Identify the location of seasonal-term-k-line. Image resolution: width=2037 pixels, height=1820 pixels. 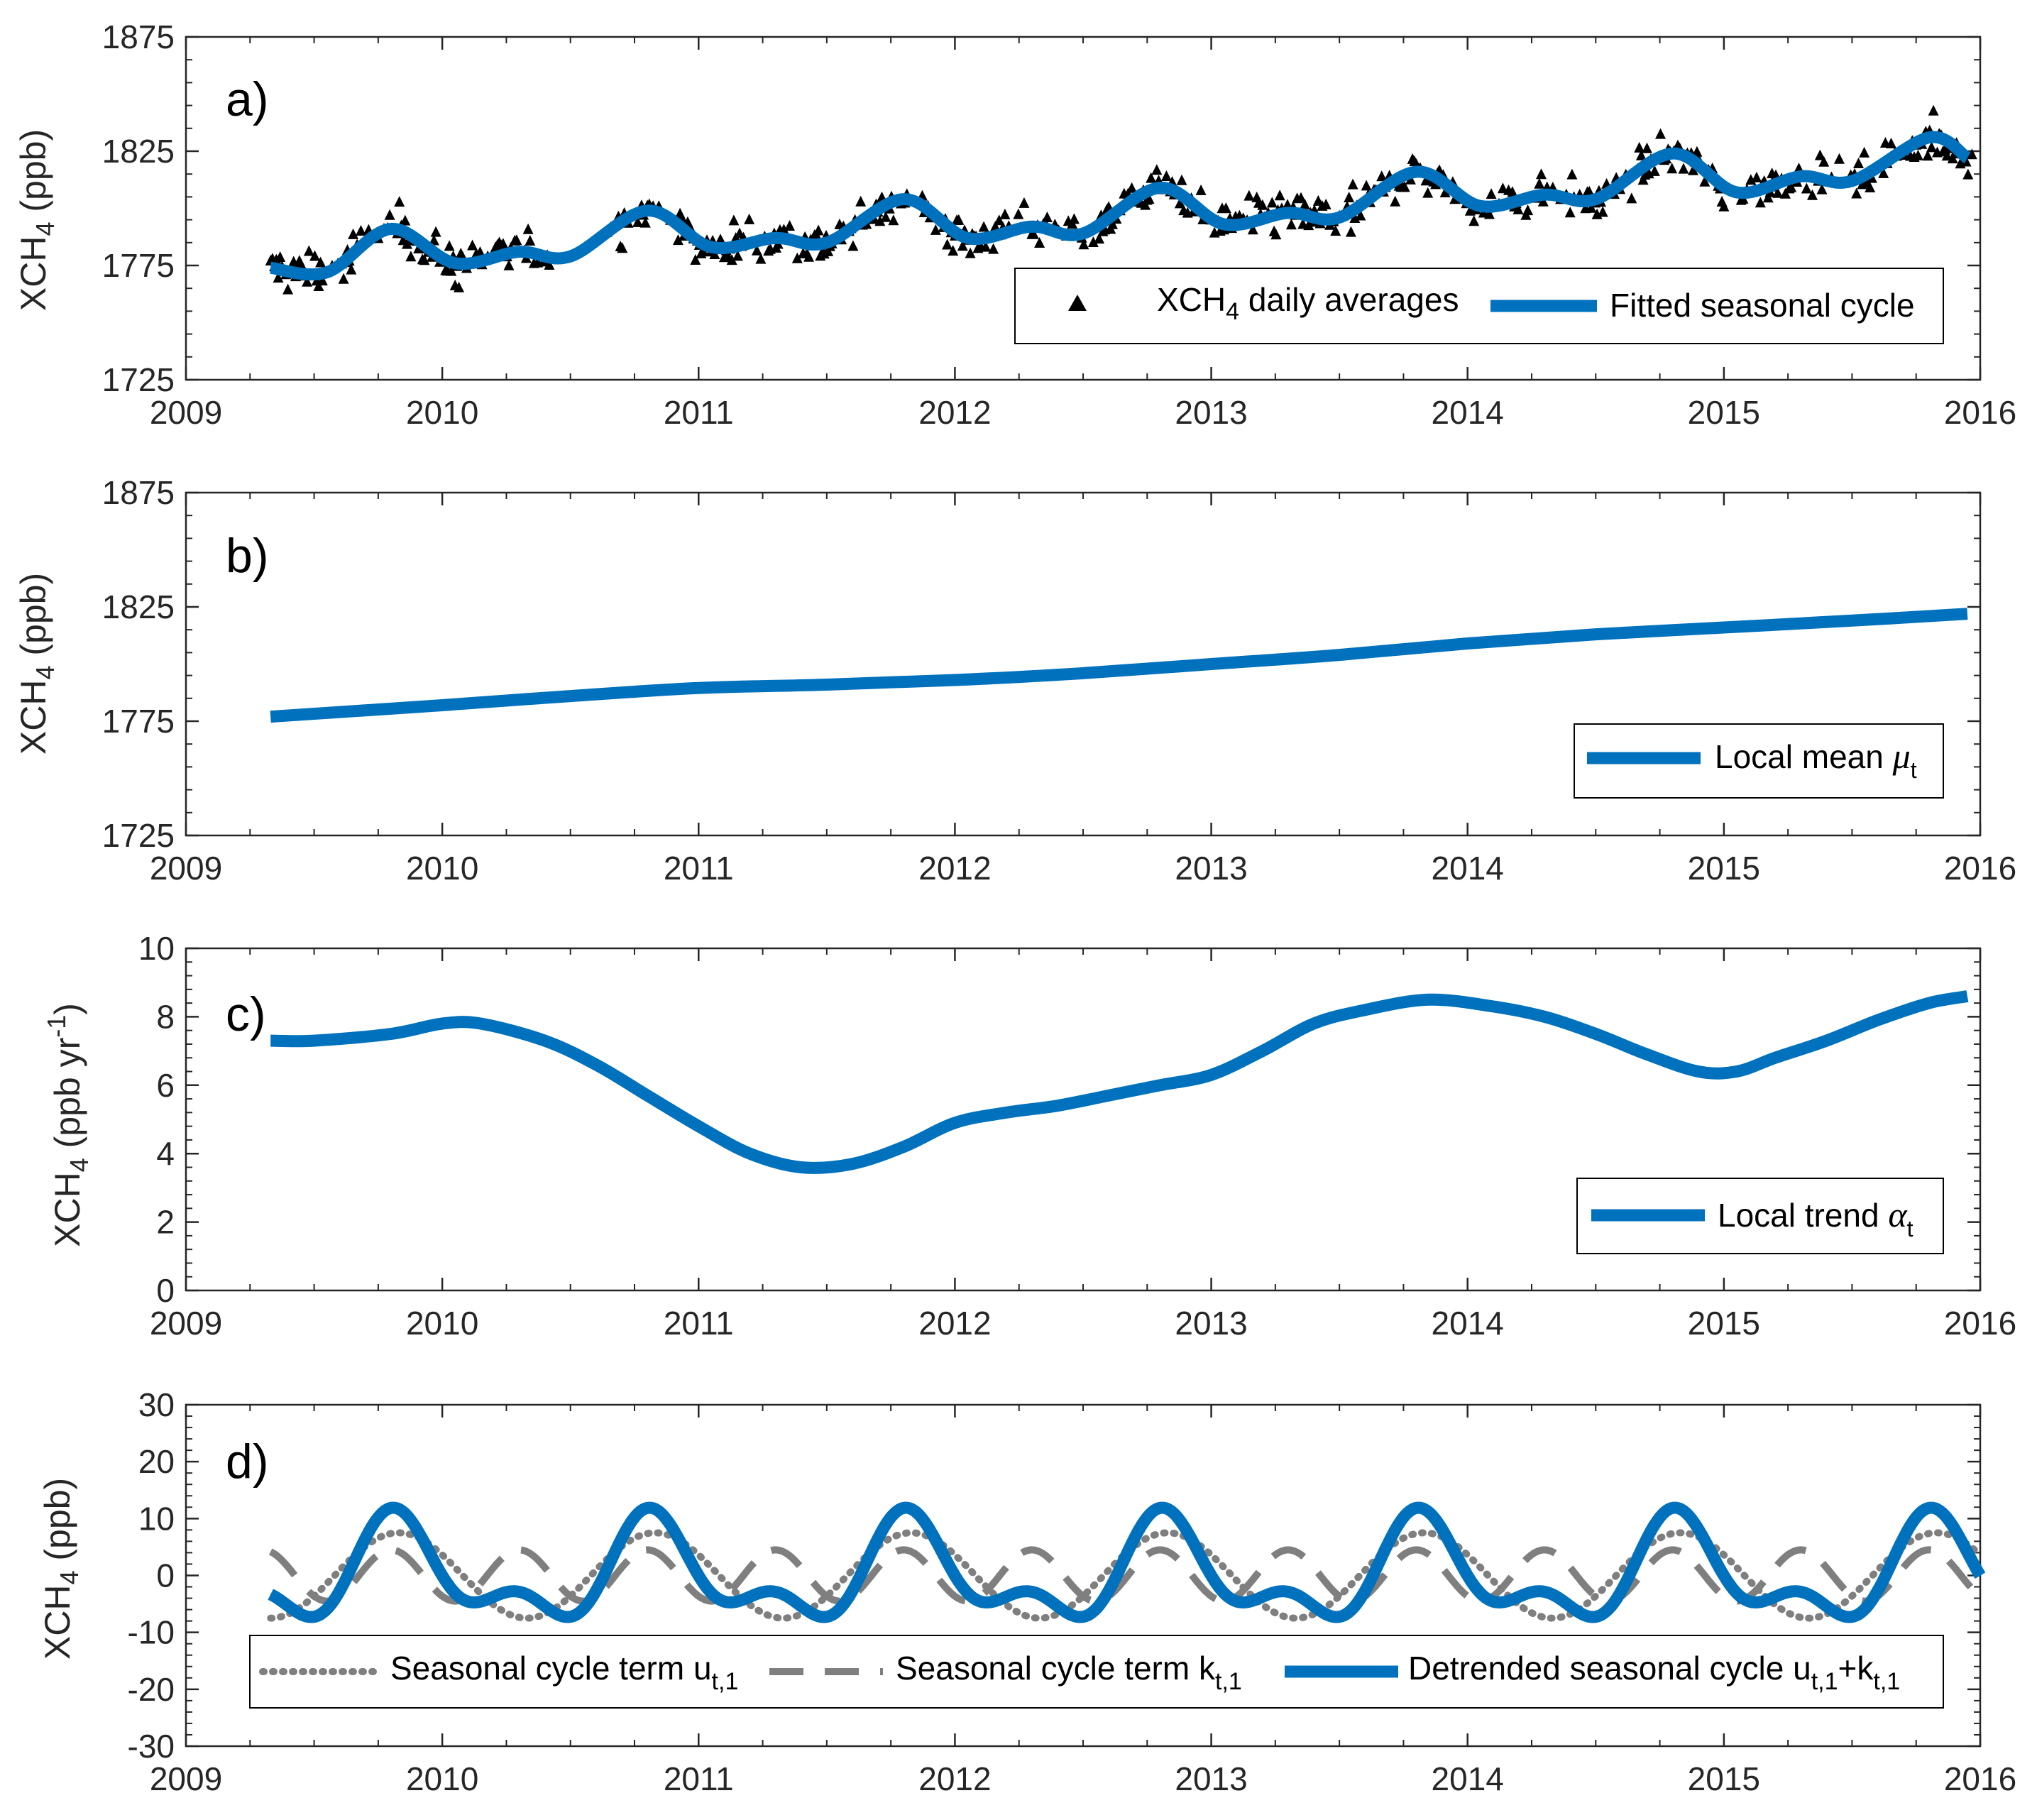
(1125, 1576).